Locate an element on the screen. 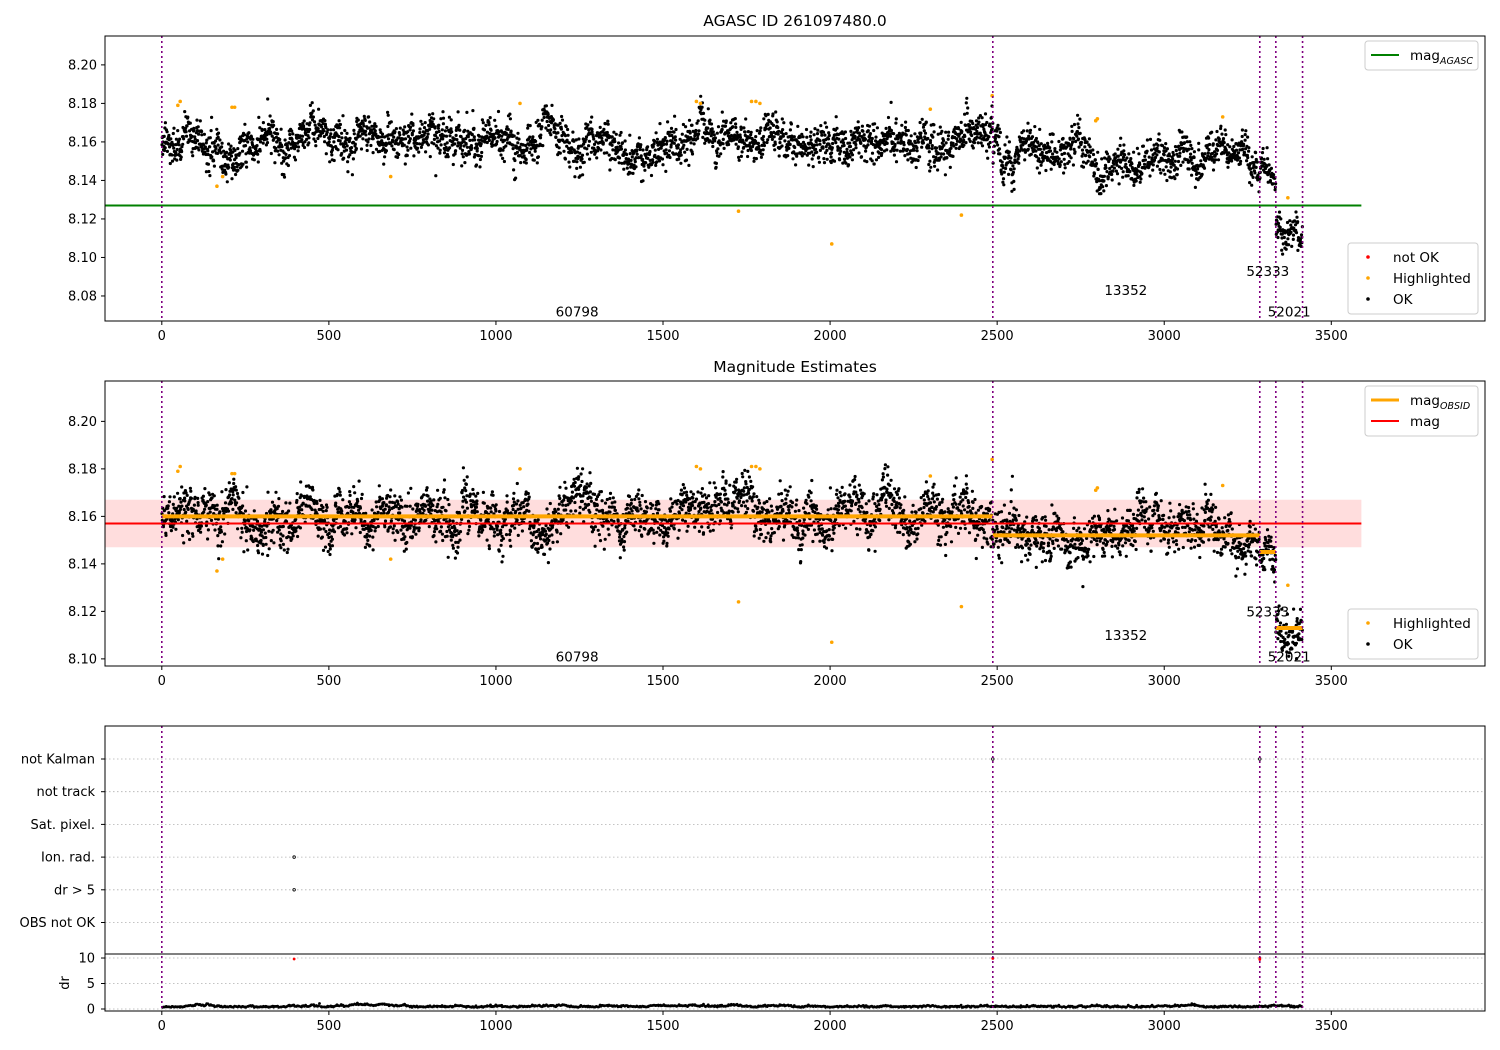 The width and height of the screenshot is (1500, 1050). agasc-legend-label-subscript: AGASC is located at coordinates (1456, 61).